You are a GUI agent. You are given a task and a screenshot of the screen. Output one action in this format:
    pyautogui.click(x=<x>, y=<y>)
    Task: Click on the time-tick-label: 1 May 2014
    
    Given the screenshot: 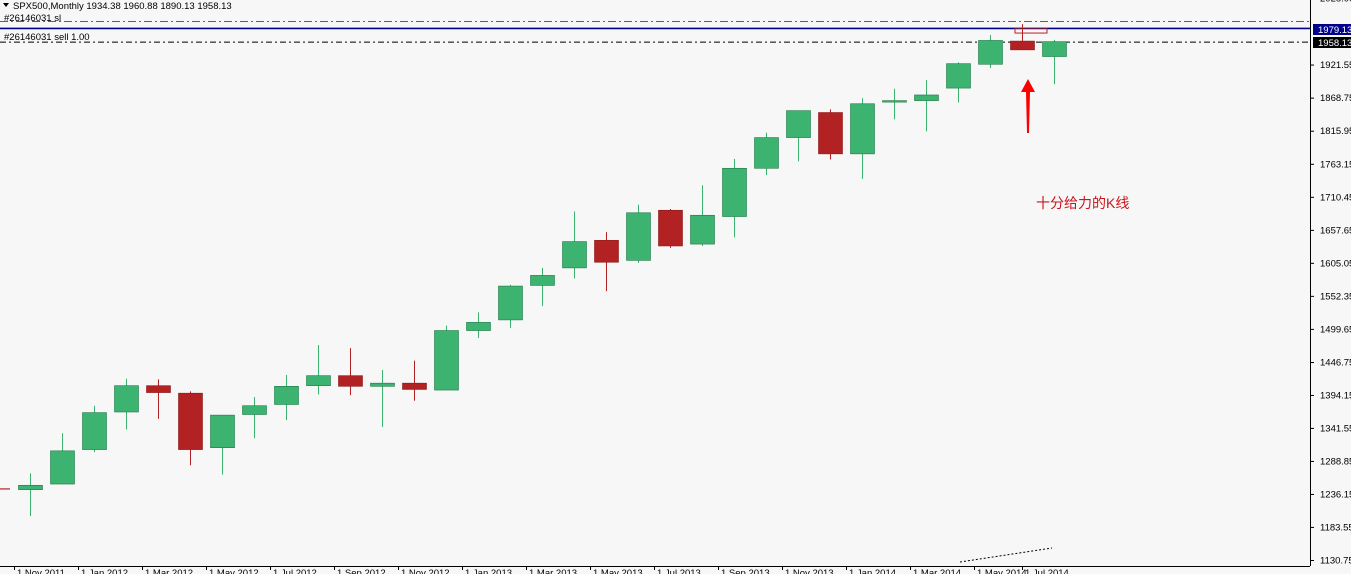 What is the action you would take?
    pyautogui.click(x=1002, y=571)
    